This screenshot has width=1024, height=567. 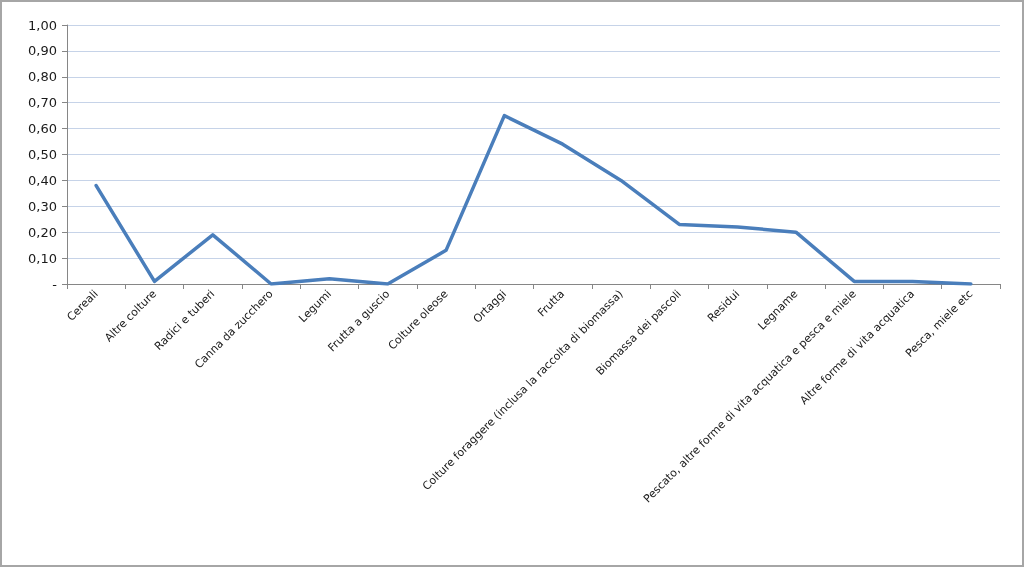 What do you see at coordinates (42, 51) in the screenshot?
I see `y-tick-label: 0,90` at bounding box center [42, 51].